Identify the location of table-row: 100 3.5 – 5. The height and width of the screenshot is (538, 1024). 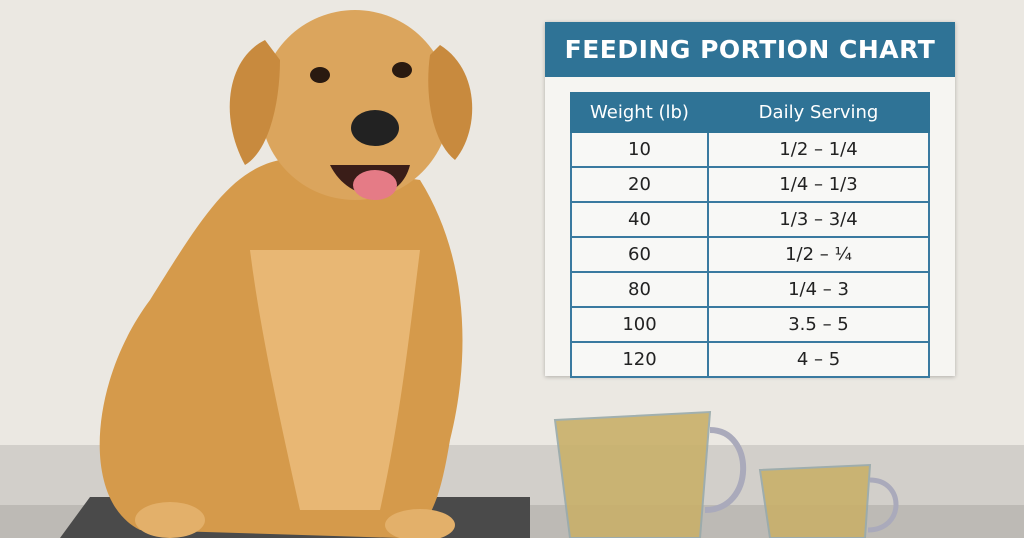
(750, 324).